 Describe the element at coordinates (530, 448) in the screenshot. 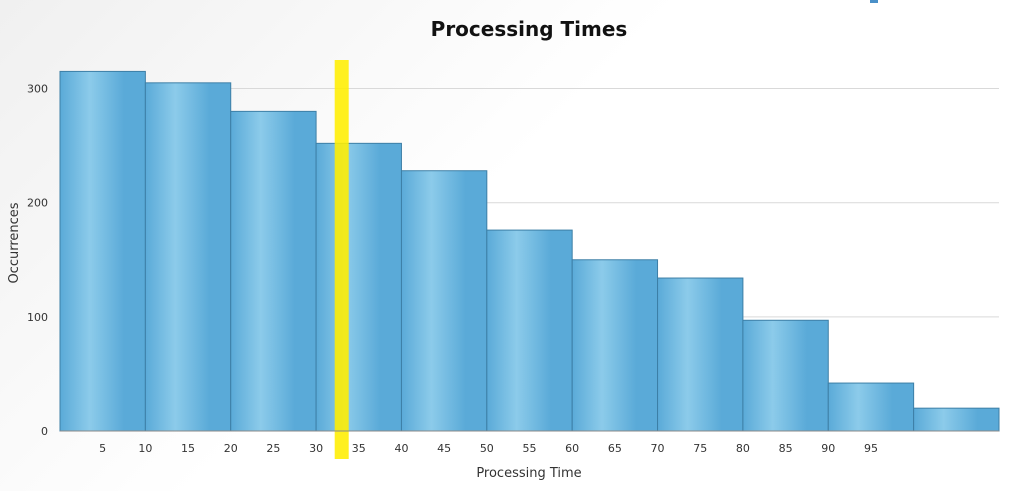

I see `x-tick-label: 55` at that location.